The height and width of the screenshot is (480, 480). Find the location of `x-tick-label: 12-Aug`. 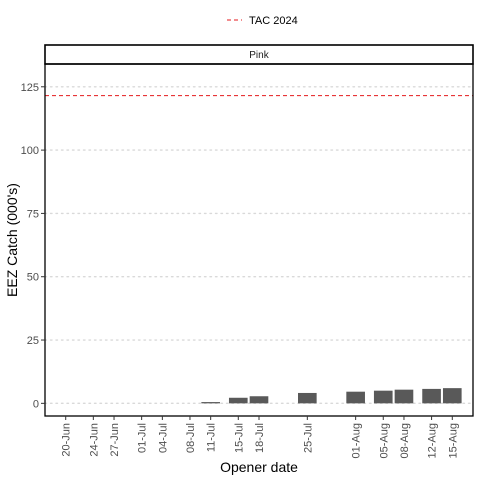

x-tick-label: 12-Aug is located at coordinates (433, 440).